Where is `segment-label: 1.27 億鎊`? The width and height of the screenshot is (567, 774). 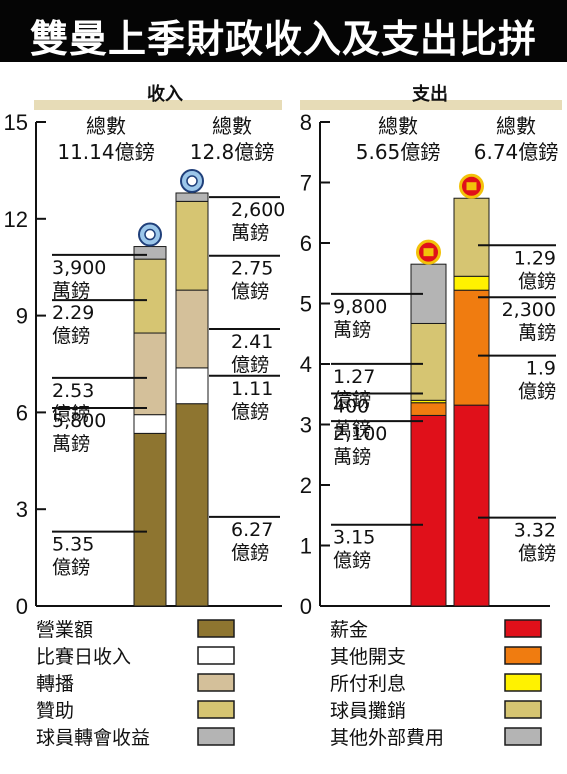 segment-label: 1.27 億鎊 is located at coordinates (354, 388).